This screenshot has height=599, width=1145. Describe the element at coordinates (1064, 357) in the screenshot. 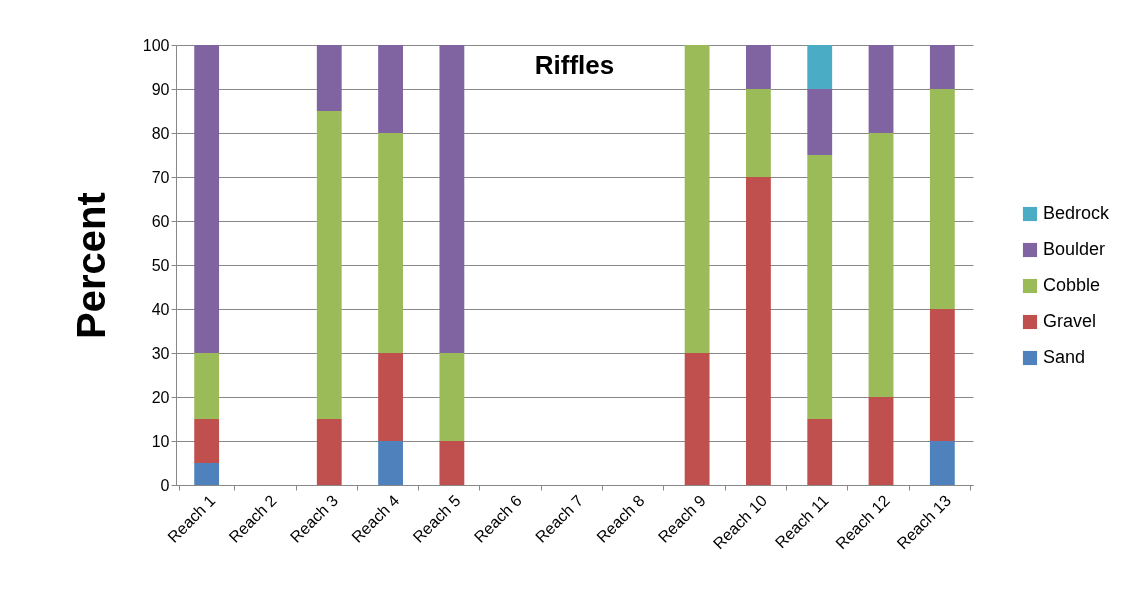

I see `legend-label: Sand` at that location.